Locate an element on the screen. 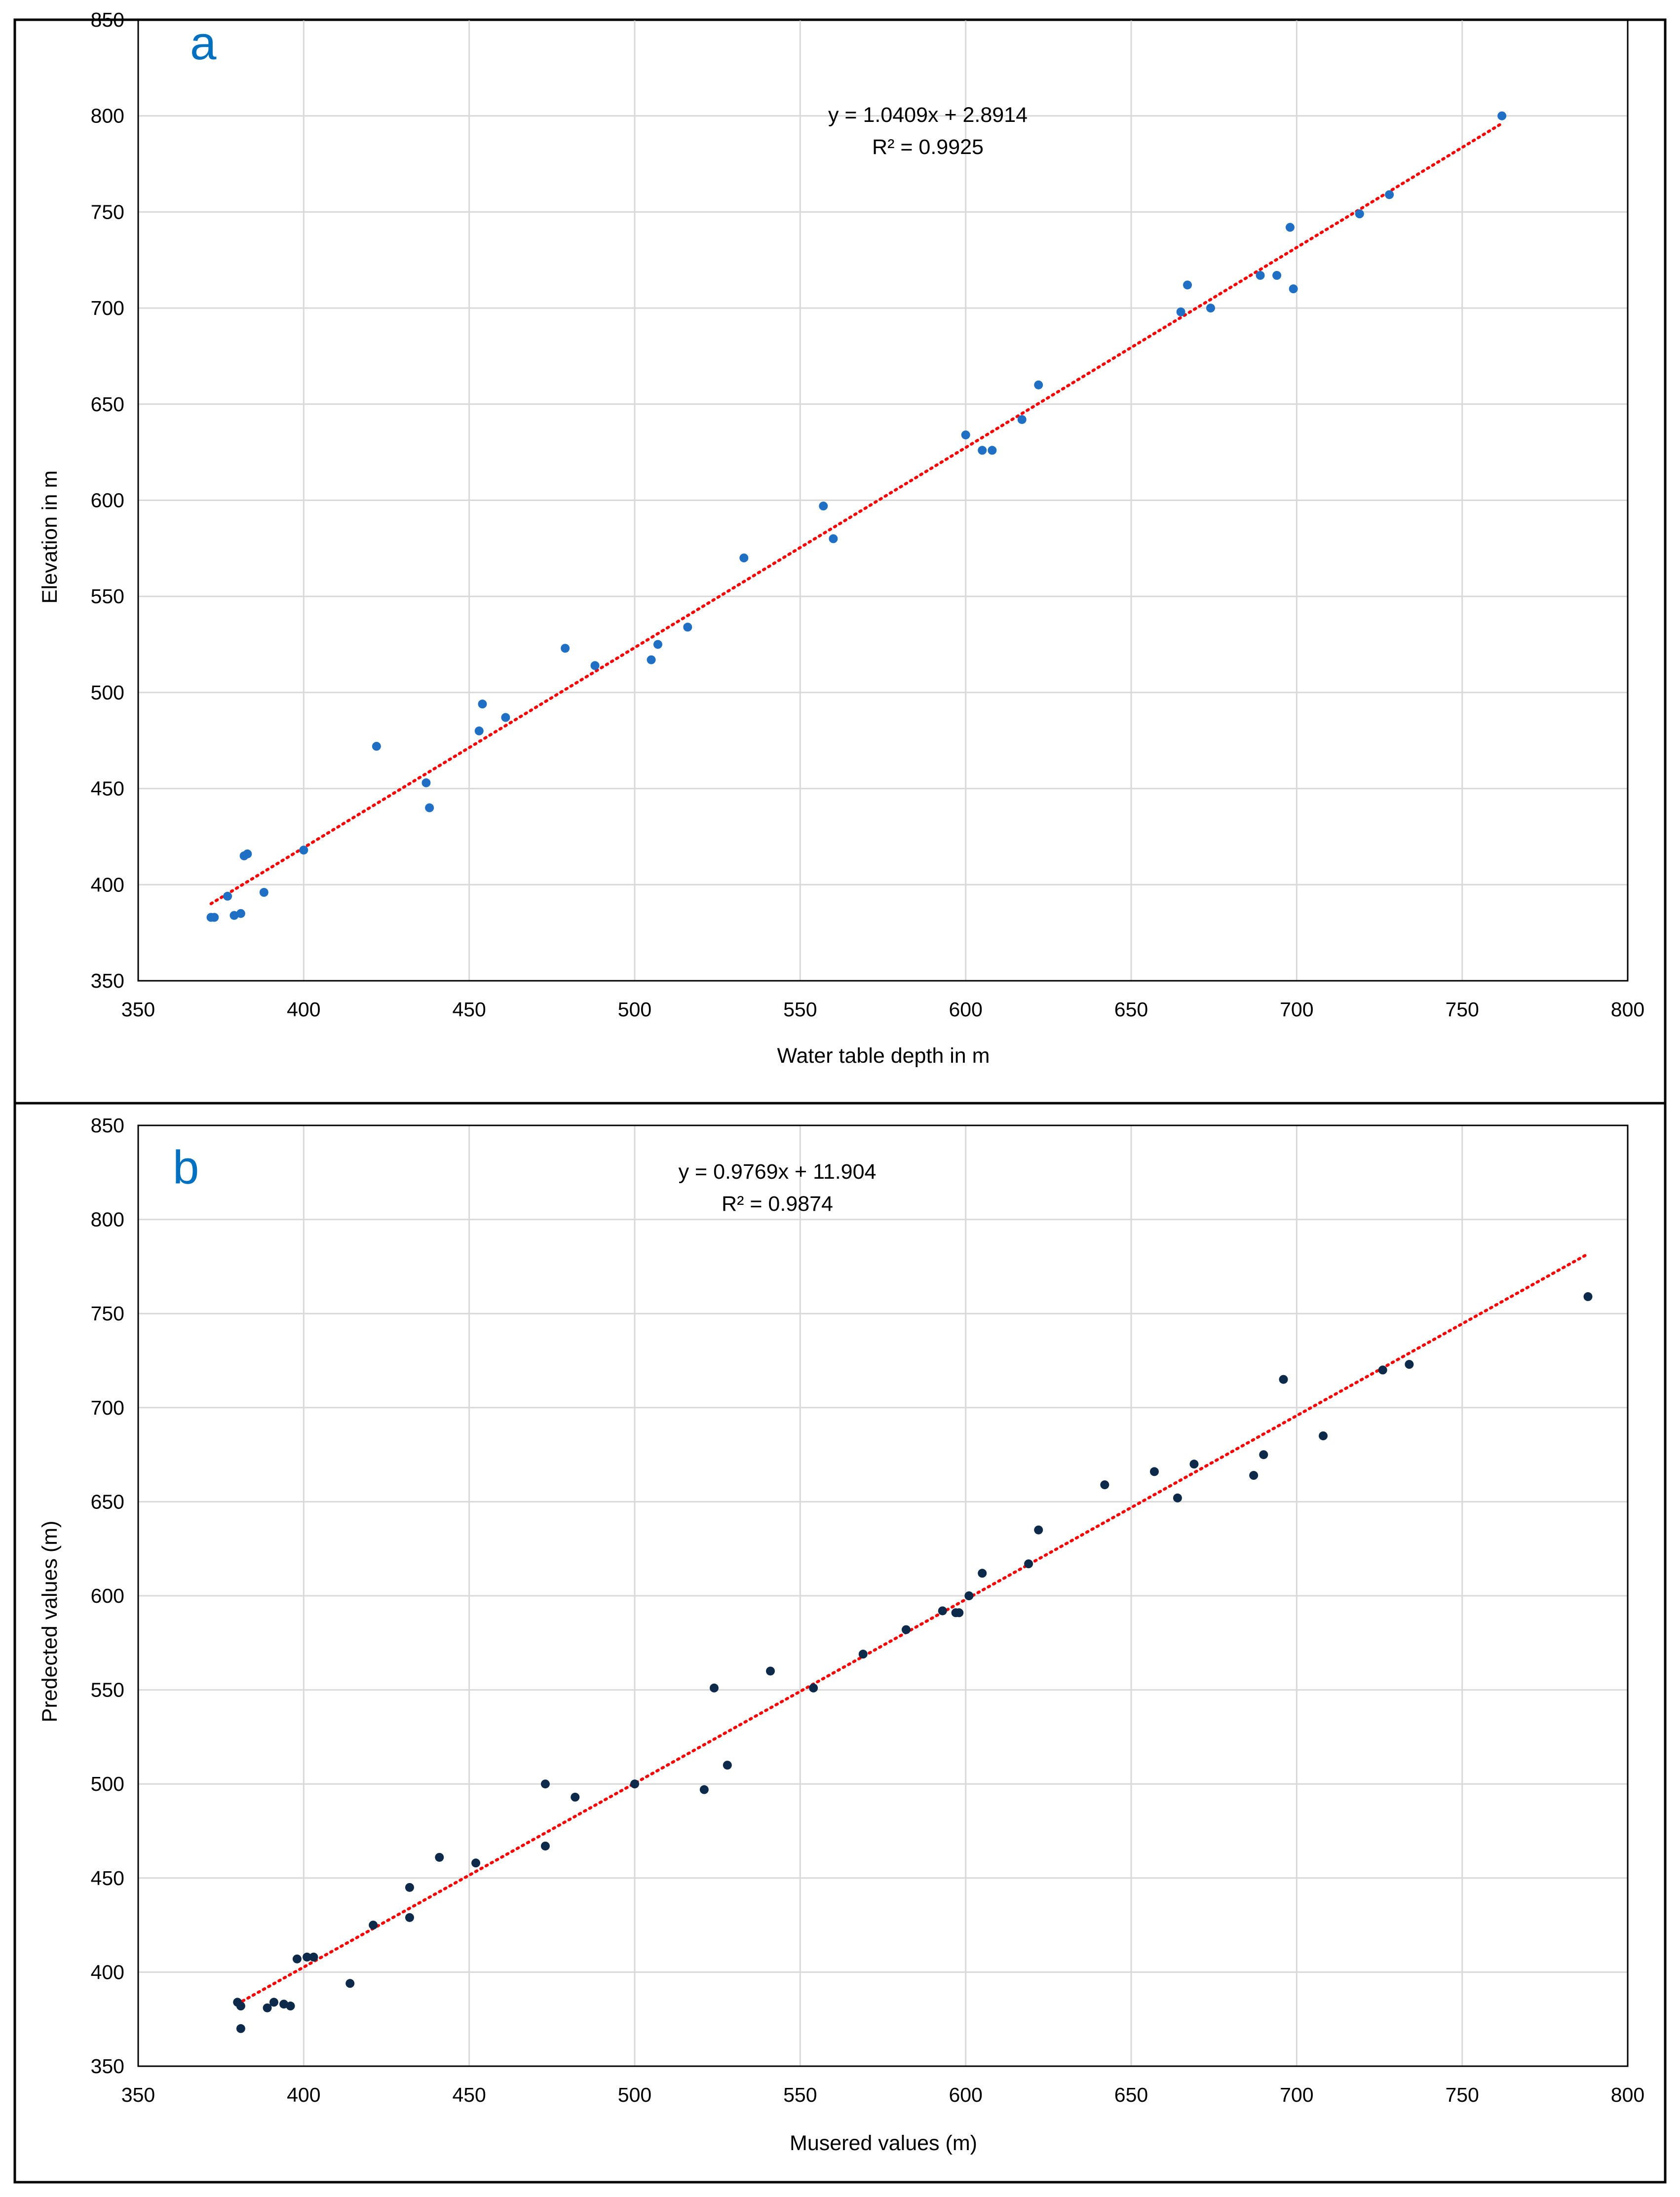  panel-a-y-axis-title: Elevation in m is located at coordinates (50, 537).